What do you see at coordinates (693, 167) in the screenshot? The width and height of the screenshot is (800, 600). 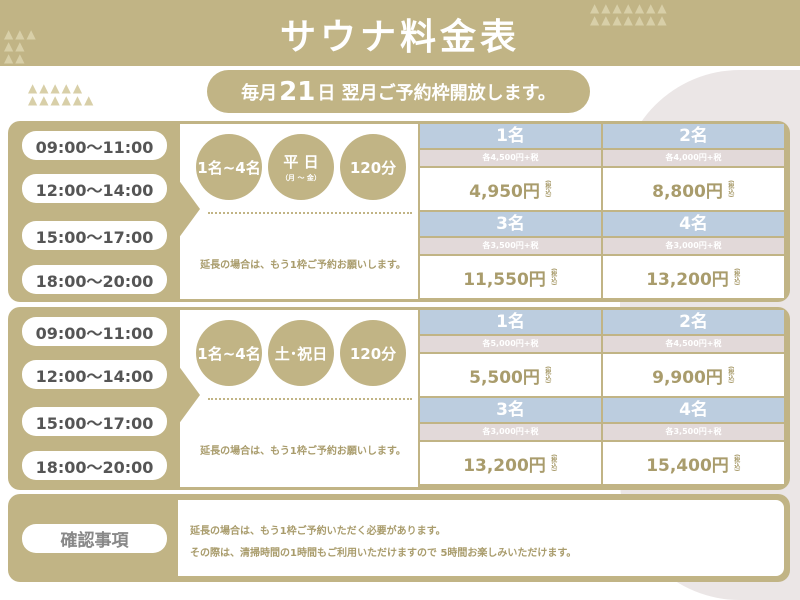 I see `price-cell: 2名各4,000円+税 8,800円 (税込)` at bounding box center [693, 167].